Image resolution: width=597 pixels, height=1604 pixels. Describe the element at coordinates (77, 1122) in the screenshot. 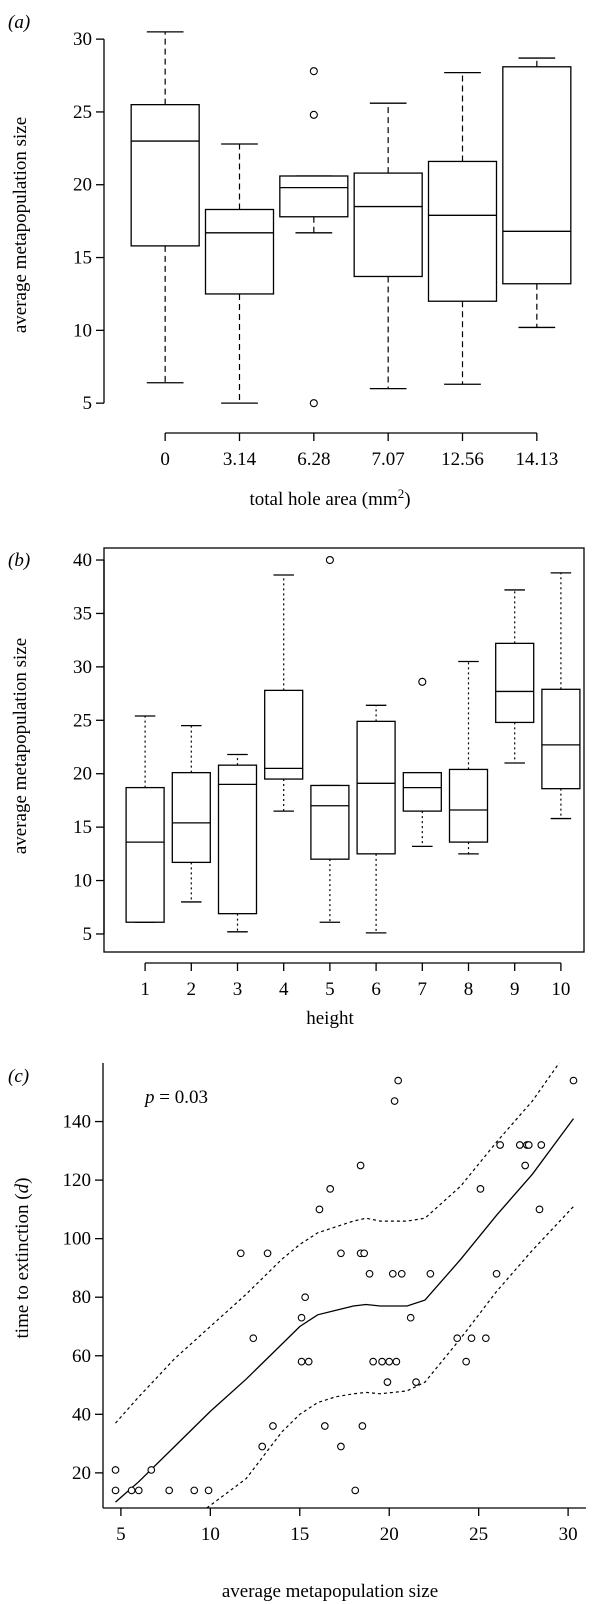

I see `panel-c-y-tick-label: 140` at that location.